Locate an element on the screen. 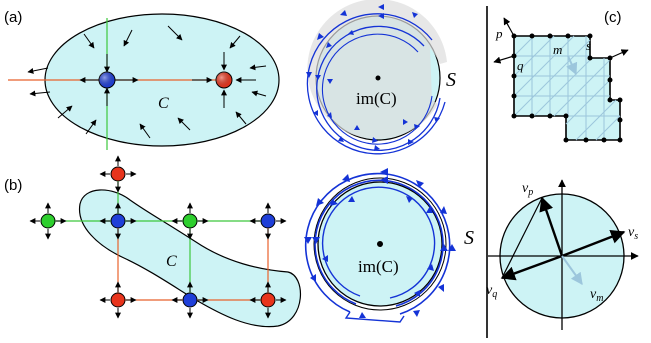 The width and height of the screenshot is (651, 343). grid-vertices is located at coordinates (567, 88).